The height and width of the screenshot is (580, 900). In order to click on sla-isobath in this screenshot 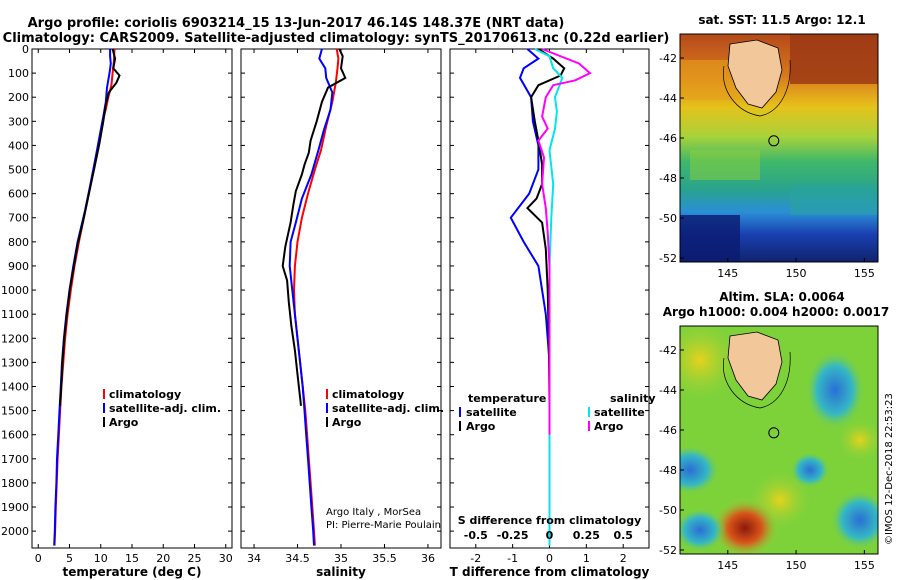, I will do `click(757, 380)`.